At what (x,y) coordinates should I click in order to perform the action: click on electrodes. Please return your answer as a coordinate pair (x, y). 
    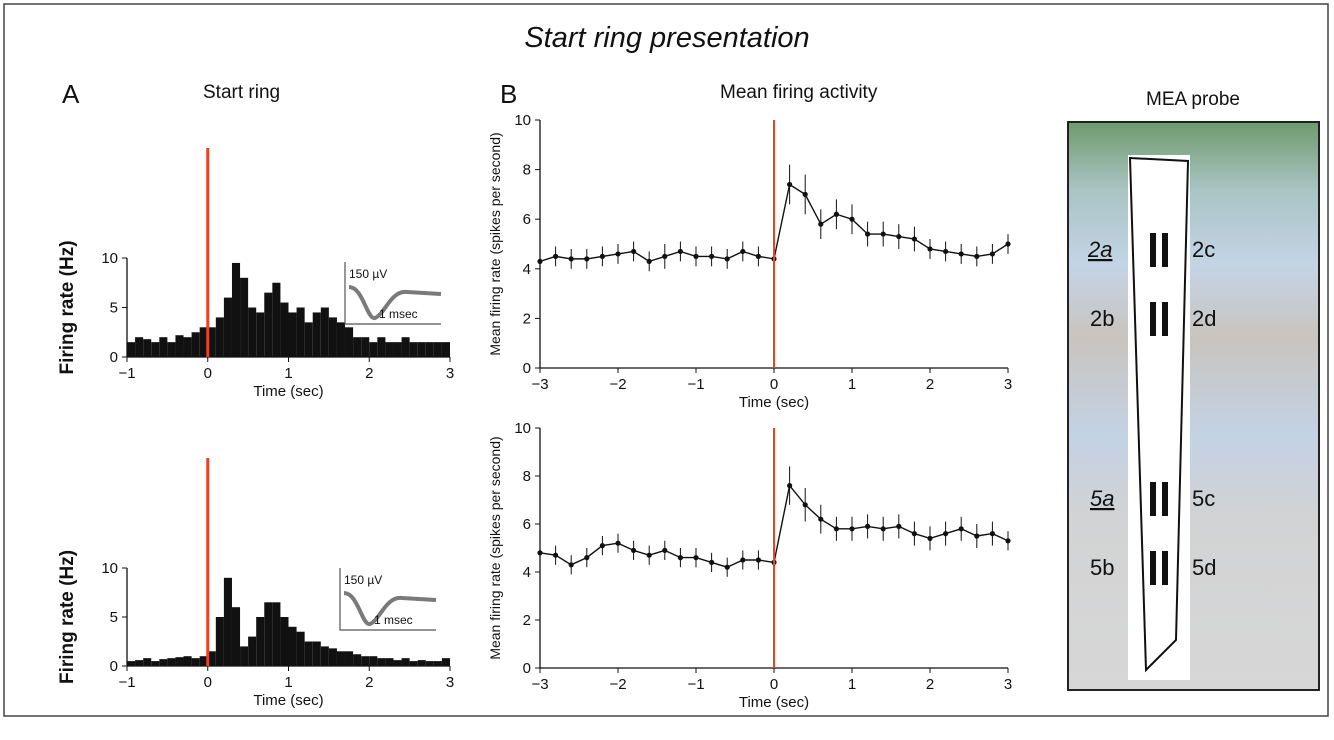
    Looking at the image, I should click on (1159, 409).